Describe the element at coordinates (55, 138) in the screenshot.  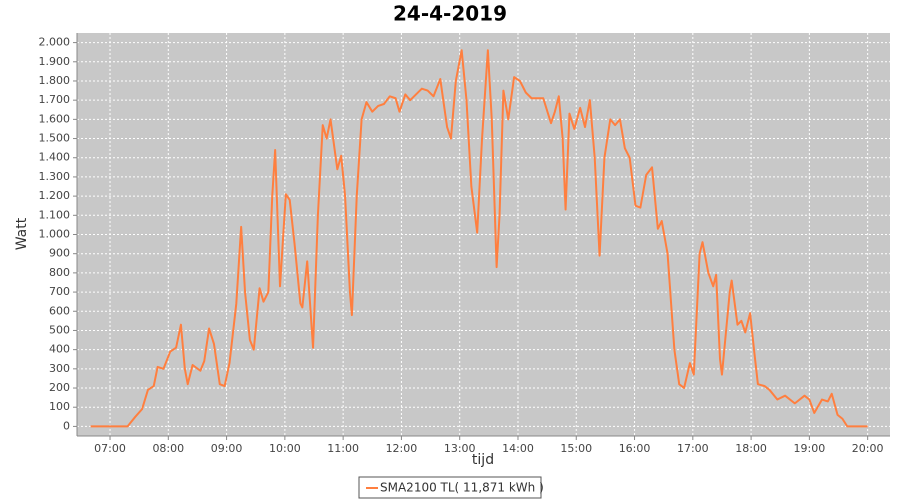
I see `y-tick-label: 1.500` at that location.